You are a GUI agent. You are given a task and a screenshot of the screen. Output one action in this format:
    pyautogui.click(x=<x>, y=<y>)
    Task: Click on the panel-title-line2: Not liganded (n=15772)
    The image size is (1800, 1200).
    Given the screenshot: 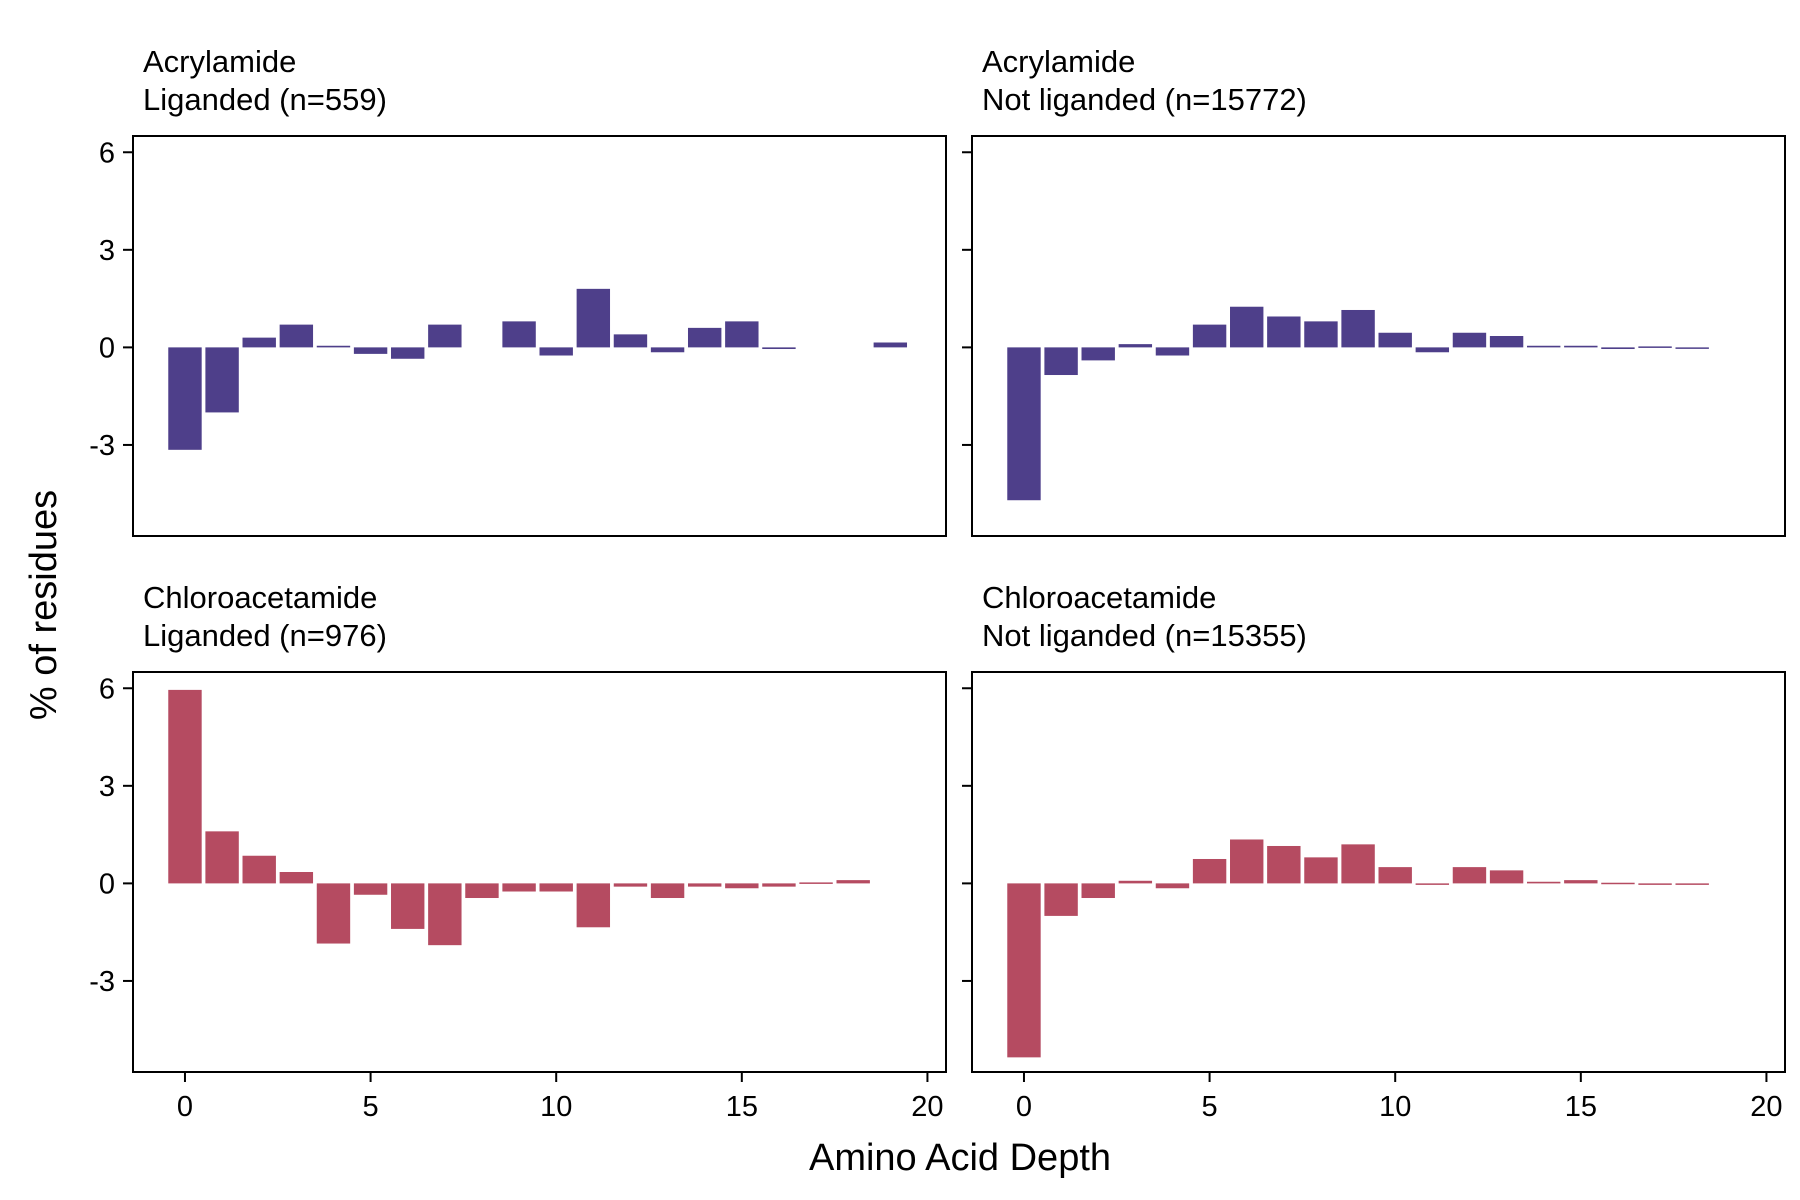 What is the action you would take?
    pyautogui.click(x=1144, y=99)
    